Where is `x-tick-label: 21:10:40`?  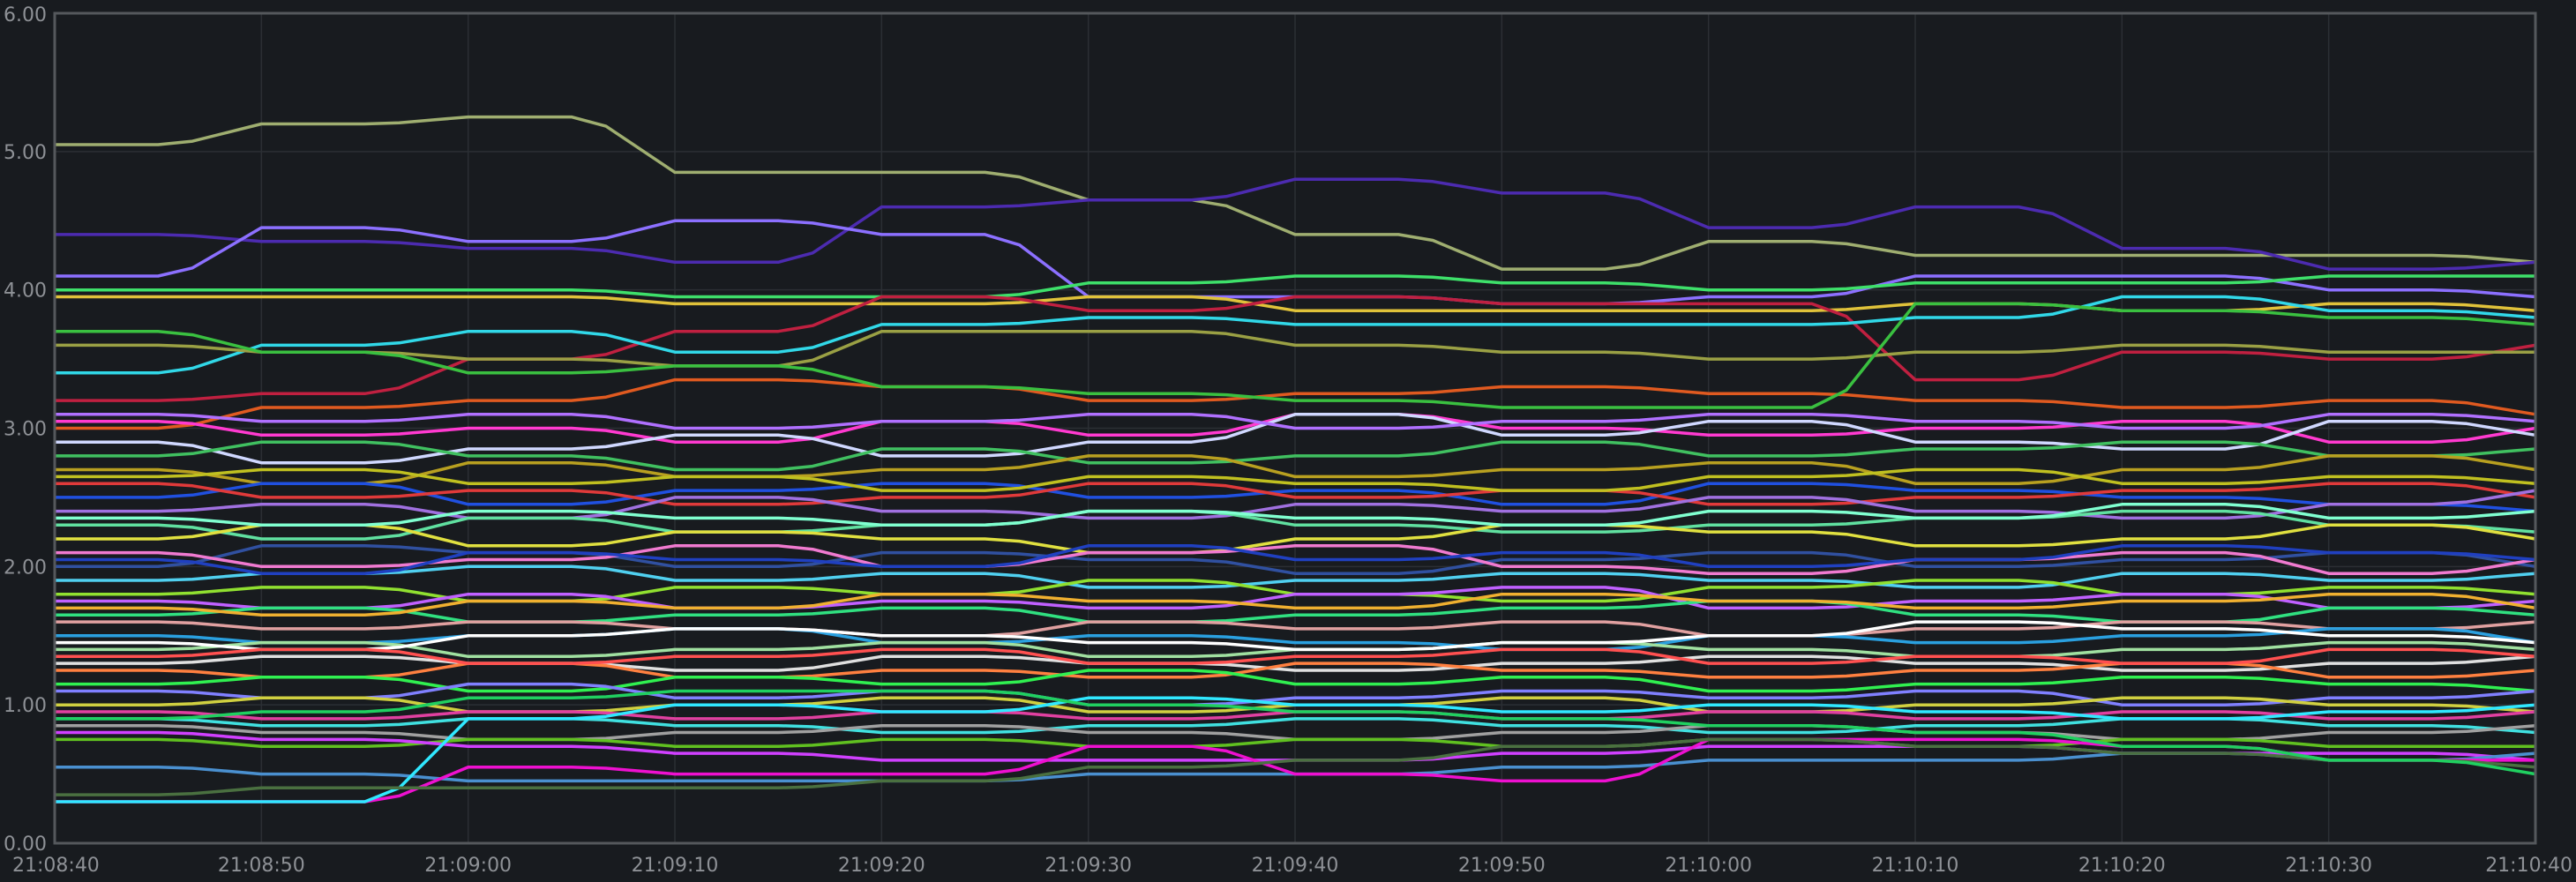
x-tick-label: 21:10:40 is located at coordinates (2529, 866).